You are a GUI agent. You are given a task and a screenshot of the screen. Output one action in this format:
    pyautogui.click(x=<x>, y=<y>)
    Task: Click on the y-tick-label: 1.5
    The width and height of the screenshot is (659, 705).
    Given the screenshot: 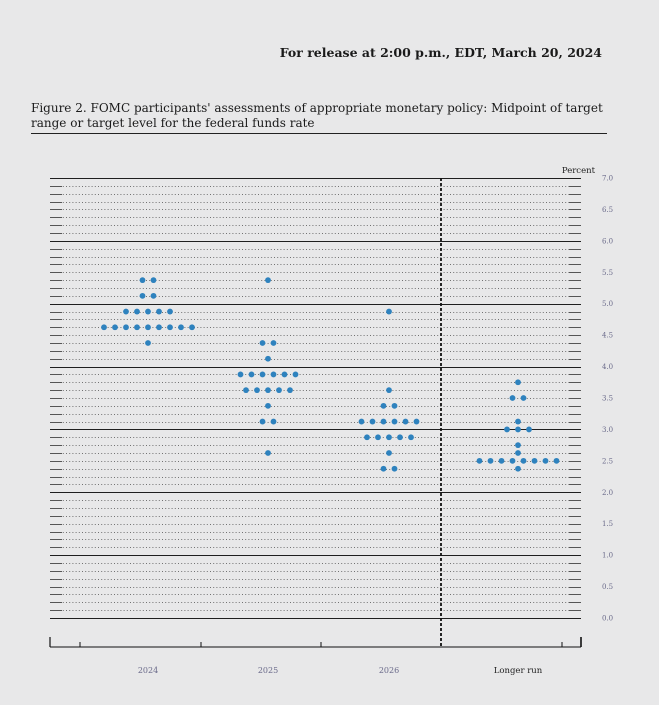 What is the action you would take?
    pyautogui.click(x=607, y=524)
    